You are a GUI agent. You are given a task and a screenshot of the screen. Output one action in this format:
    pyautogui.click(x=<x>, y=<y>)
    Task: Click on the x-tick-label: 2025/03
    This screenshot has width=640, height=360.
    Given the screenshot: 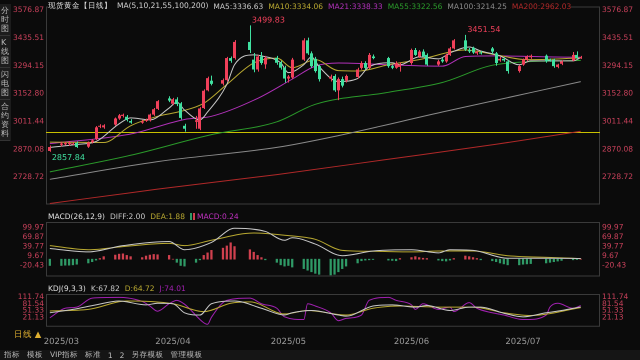 What is the action you would take?
    pyautogui.click(x=62, y=342)
    